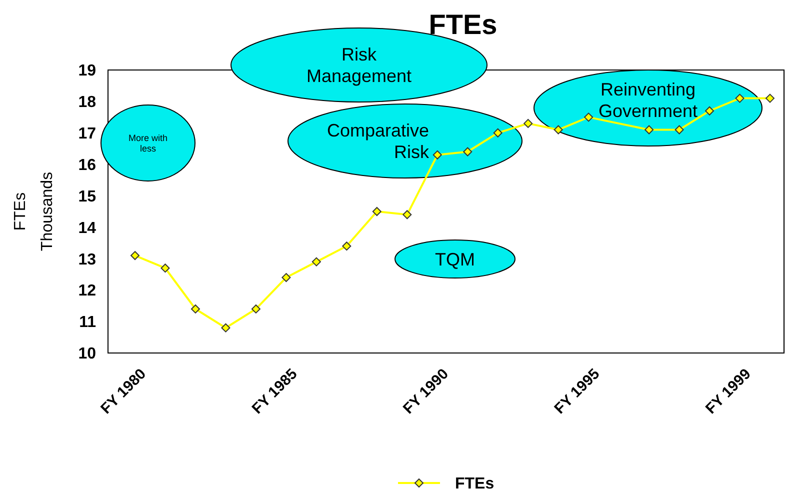 The height and width of the screenshot is (497, 785). I want to click on annotation: Comparative Risk, so click(378, 141).